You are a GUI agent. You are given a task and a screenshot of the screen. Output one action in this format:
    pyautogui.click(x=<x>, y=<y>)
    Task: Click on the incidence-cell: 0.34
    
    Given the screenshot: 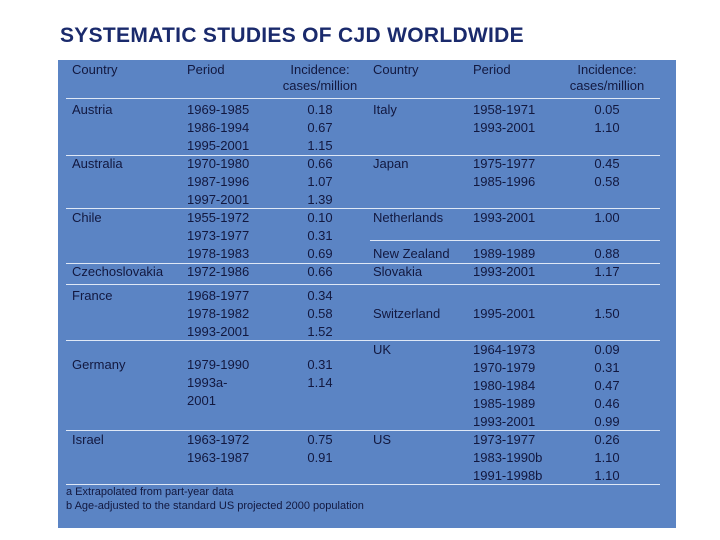 What is the action you would take?
    pyautogui.click(x=320, y=295)
    